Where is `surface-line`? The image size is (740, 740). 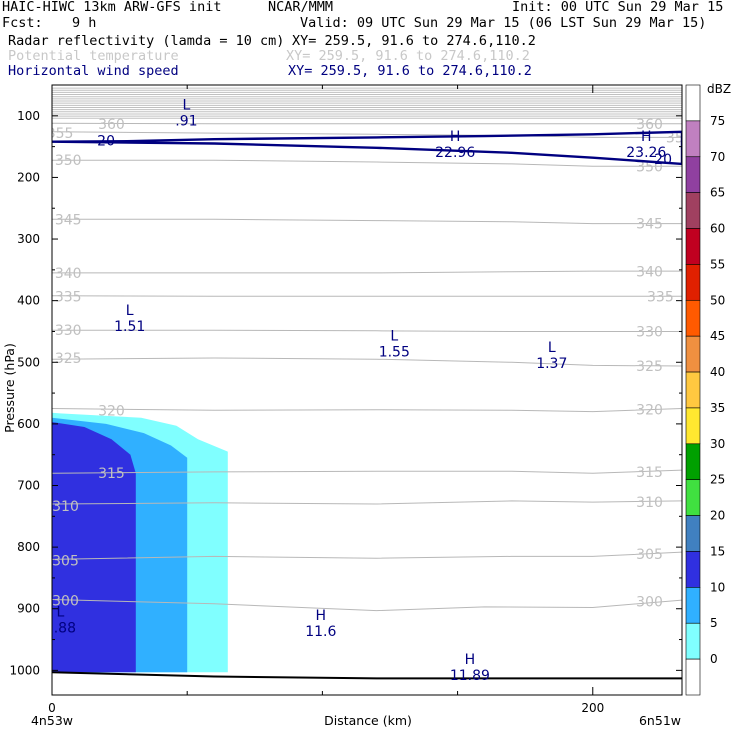
surface-line is located at coordinates (367, 675).